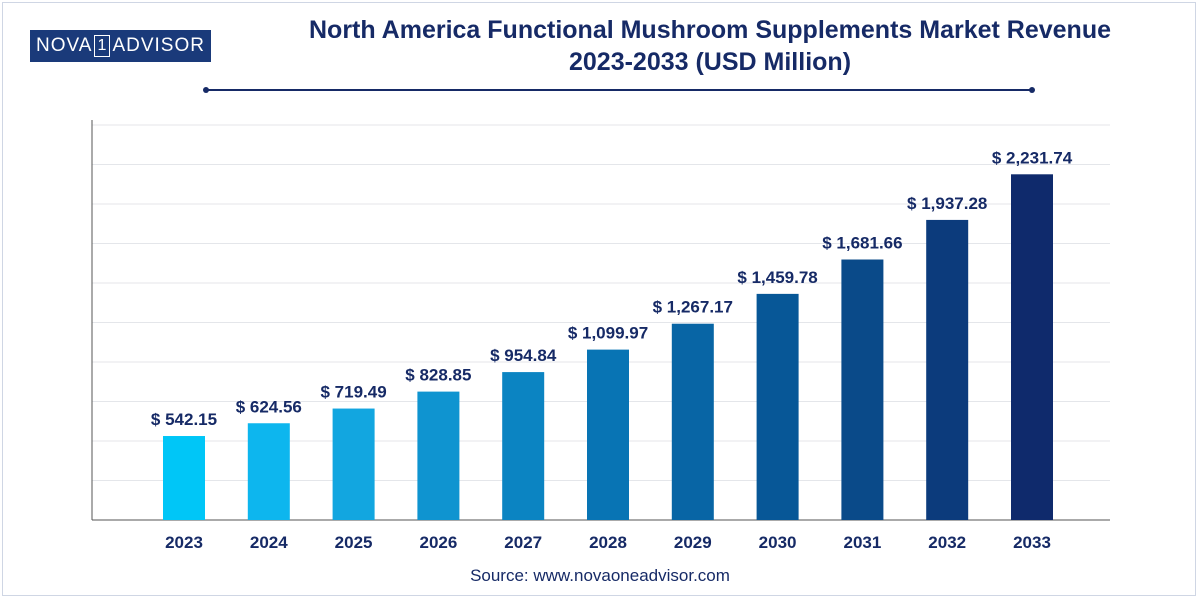 The height and width of the screenshot is (600, 1200). What do you see at coordinates (693, 542) in the screenshot?
I see `x-tick-label: 2029` at bounding box center [693, 542].